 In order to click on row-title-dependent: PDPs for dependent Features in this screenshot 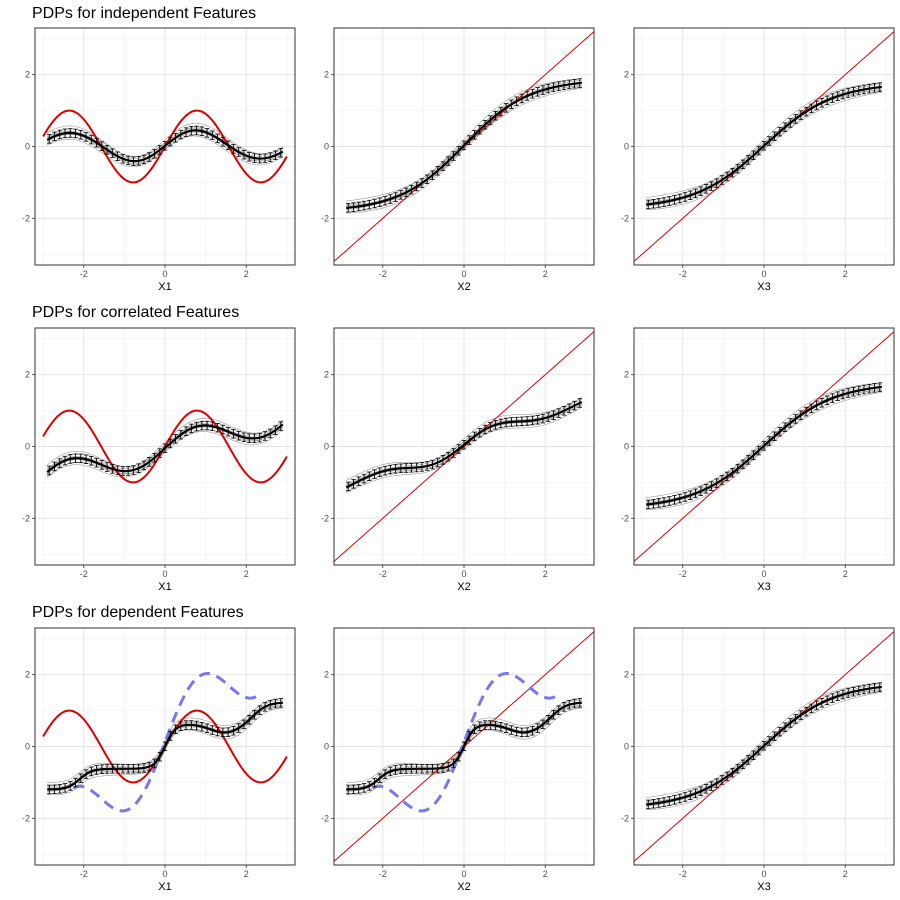, I will do `click(138, 612)`.